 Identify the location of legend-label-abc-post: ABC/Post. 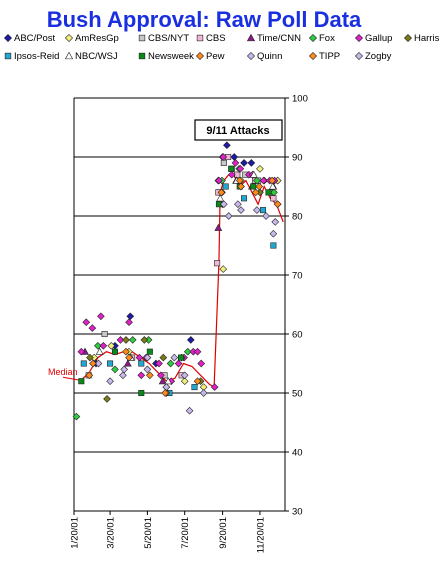
(35, 38).